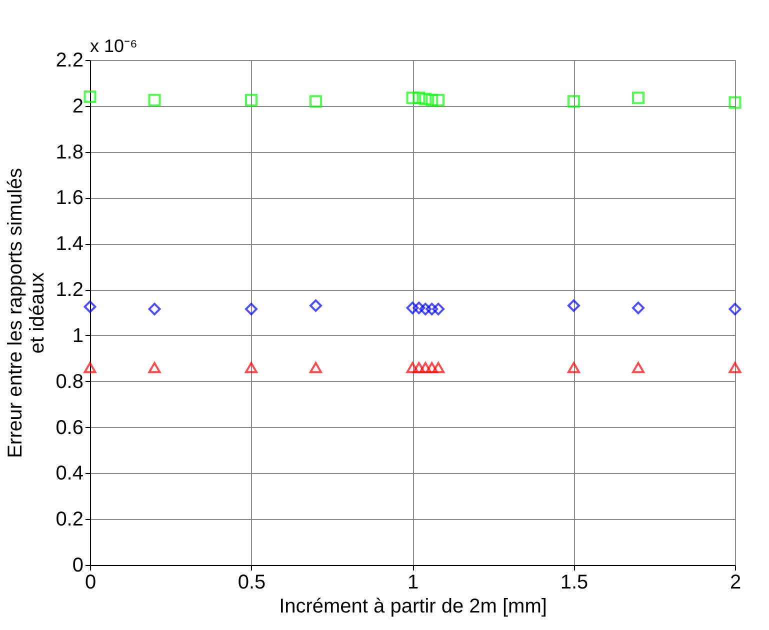 The image size is (769, 630). What do you see at coordinates (413, 583) in the screenshot?
I see `x-tick-label: 1` at bounding box center [413, 583].